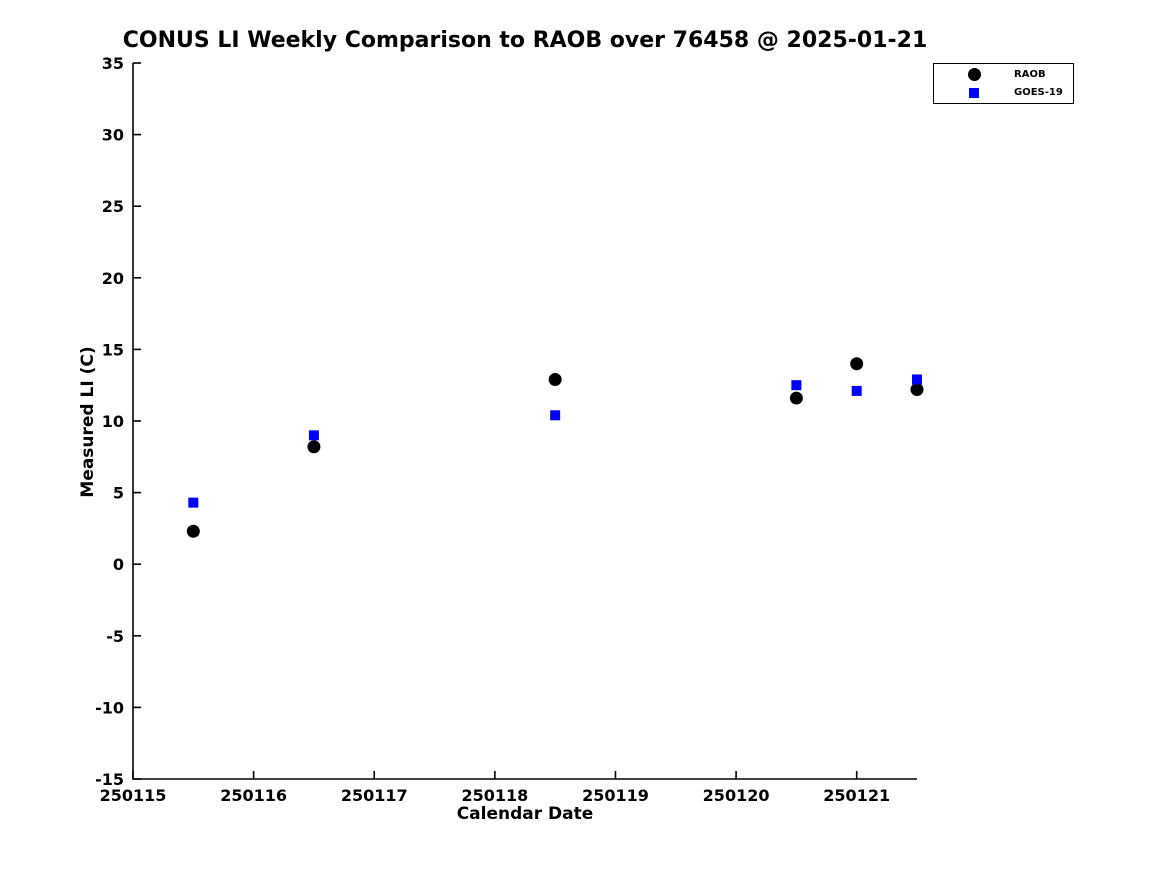  What do you see at coordinates (856, 795) in the screenshot?
I see `x-tick-label: 250121` at bounding box center [856, 795].